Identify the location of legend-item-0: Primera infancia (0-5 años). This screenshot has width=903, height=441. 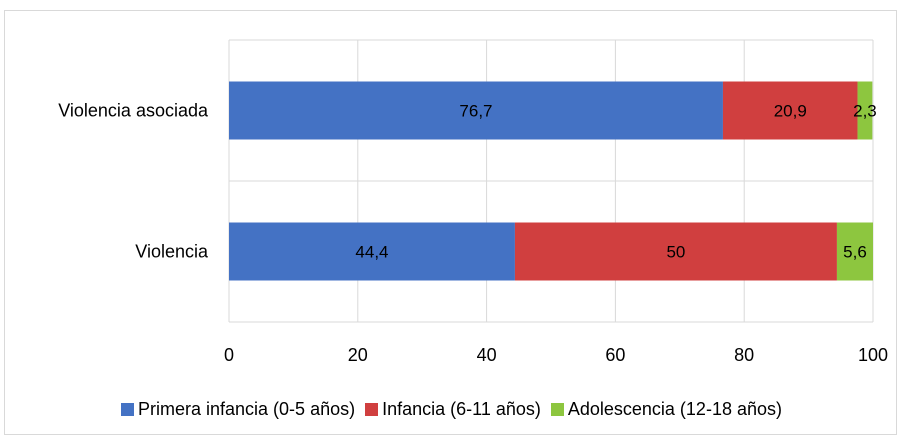
(238, 409).